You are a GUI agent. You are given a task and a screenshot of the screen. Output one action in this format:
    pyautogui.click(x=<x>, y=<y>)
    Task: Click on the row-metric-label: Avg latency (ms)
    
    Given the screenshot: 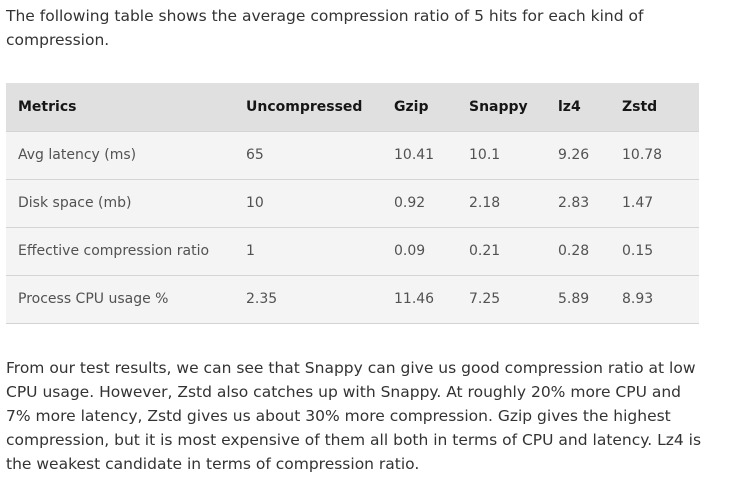 What is the action you would take?
    pyautogui.click(x=77, y=155)
    